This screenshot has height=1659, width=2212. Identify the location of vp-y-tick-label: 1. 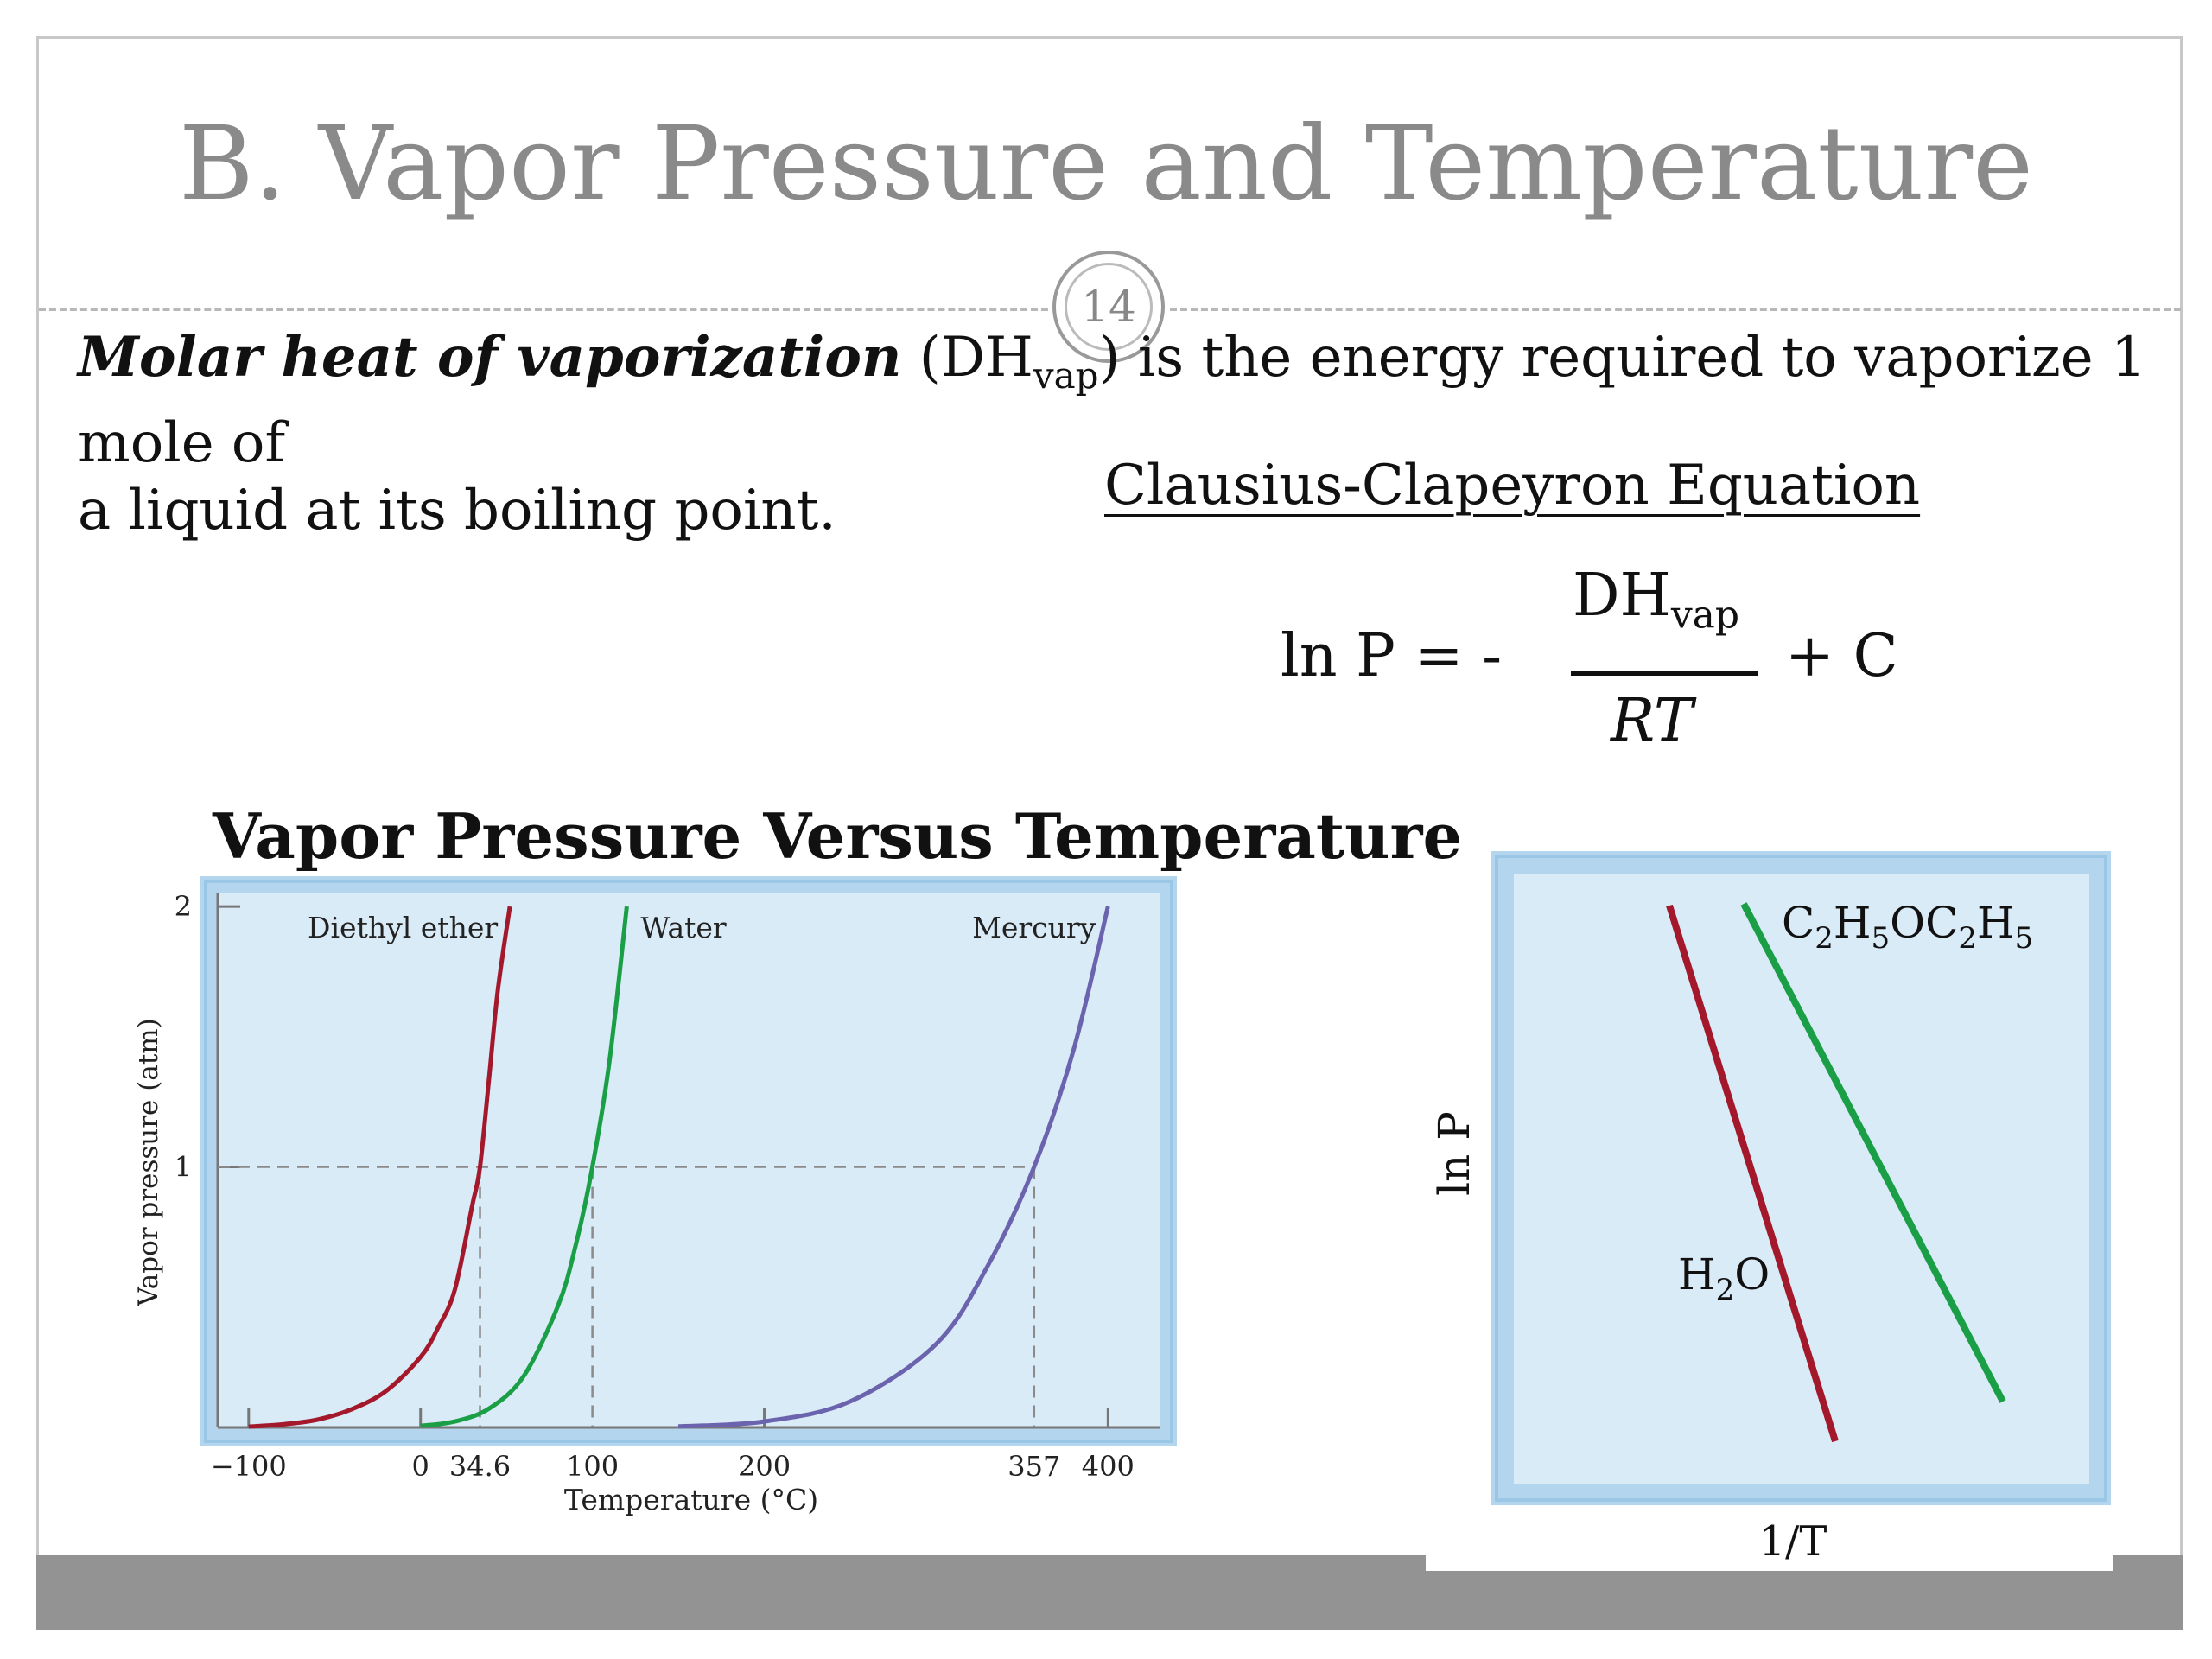
(183, 1167).